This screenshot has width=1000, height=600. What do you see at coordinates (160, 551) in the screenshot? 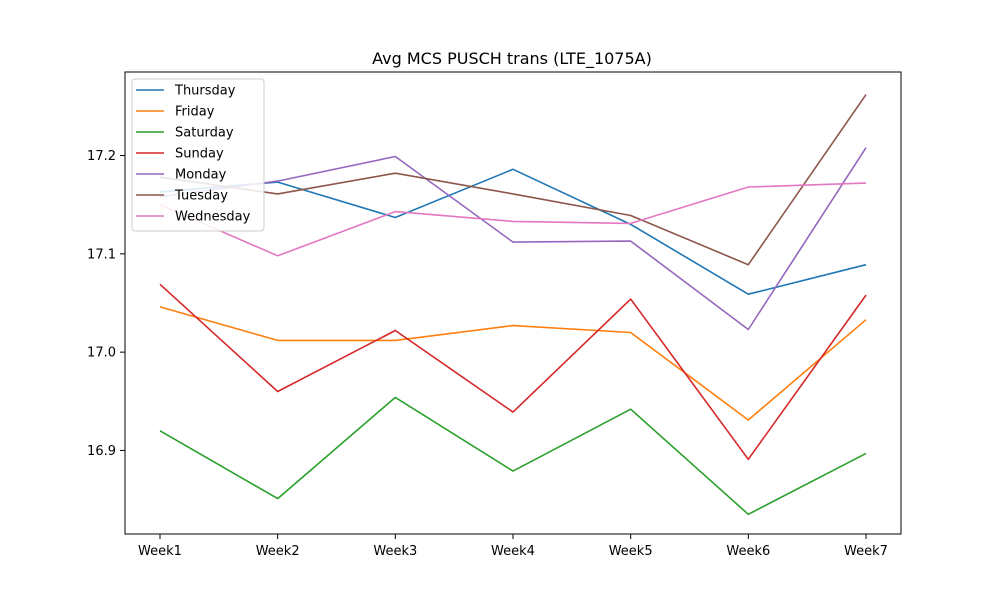
I see `x-tick-label: Week1` at bounding box center [160, 551].